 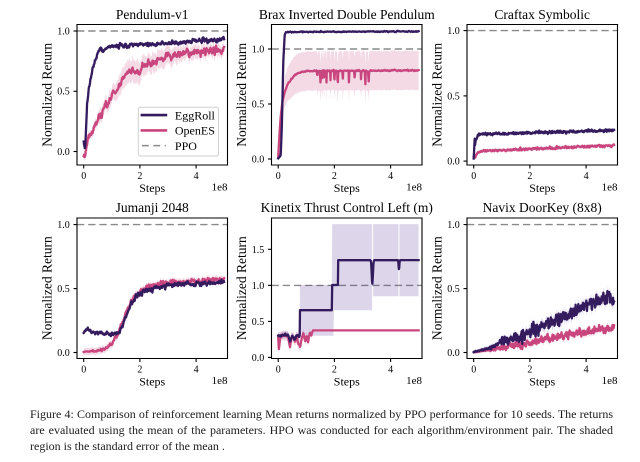 I want to click on svg-text: EggRoll, so click(x=195, y=115).